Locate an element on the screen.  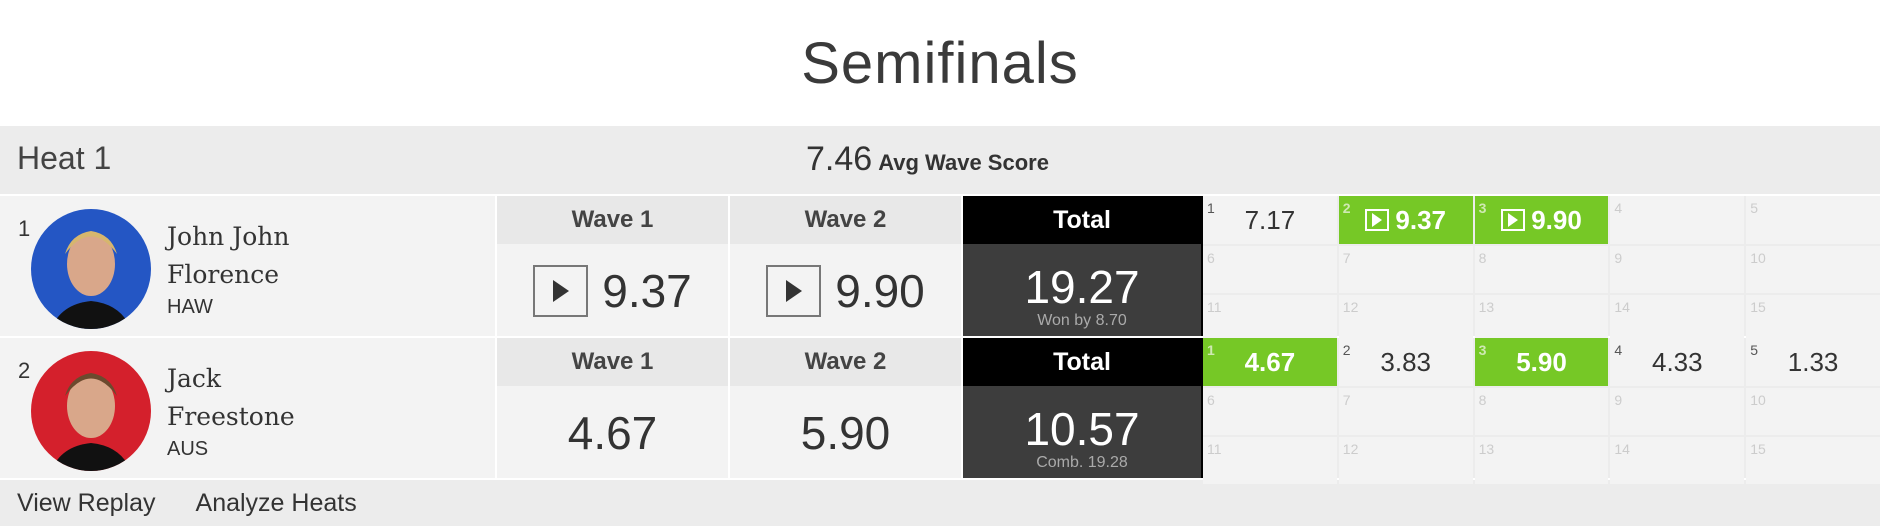
wave-cell-score: 3.83 is located at coordinates (1405, 361).